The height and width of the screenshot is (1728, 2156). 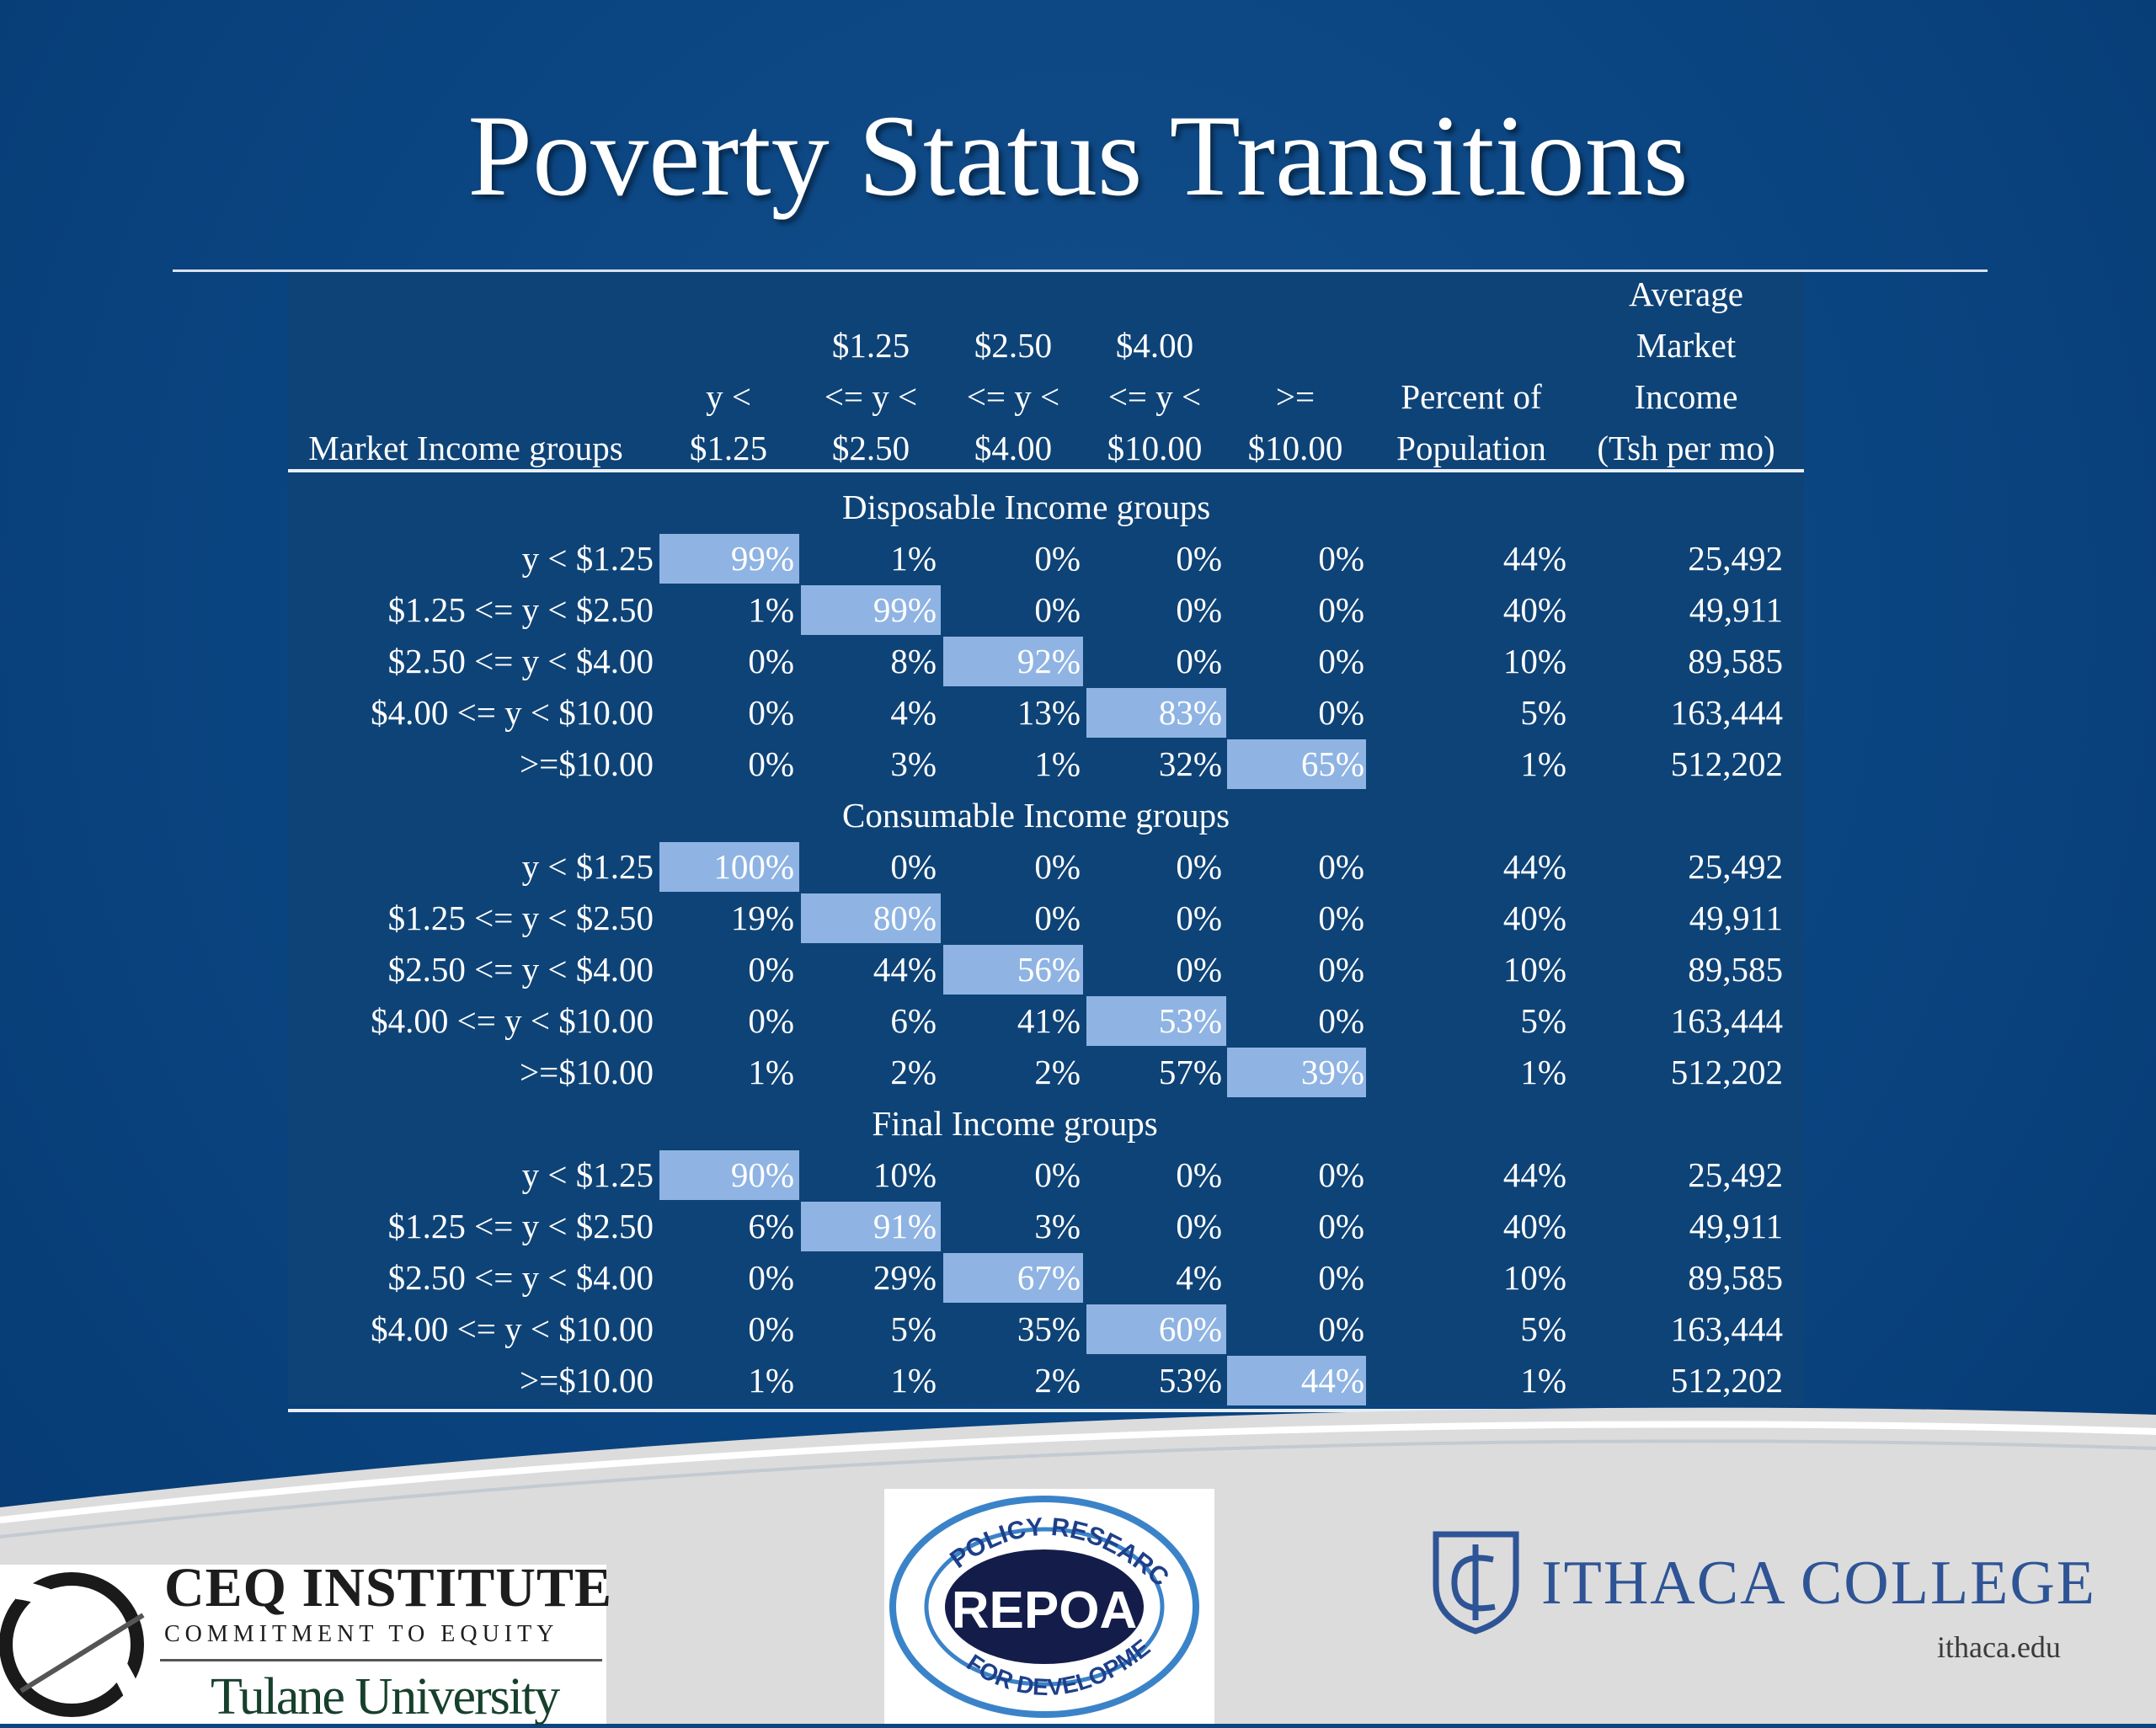 What do you see at coordinates (1049, 969) in the screenshot?
I see `table-cell: 56%` at bounding box center [1049, 969].